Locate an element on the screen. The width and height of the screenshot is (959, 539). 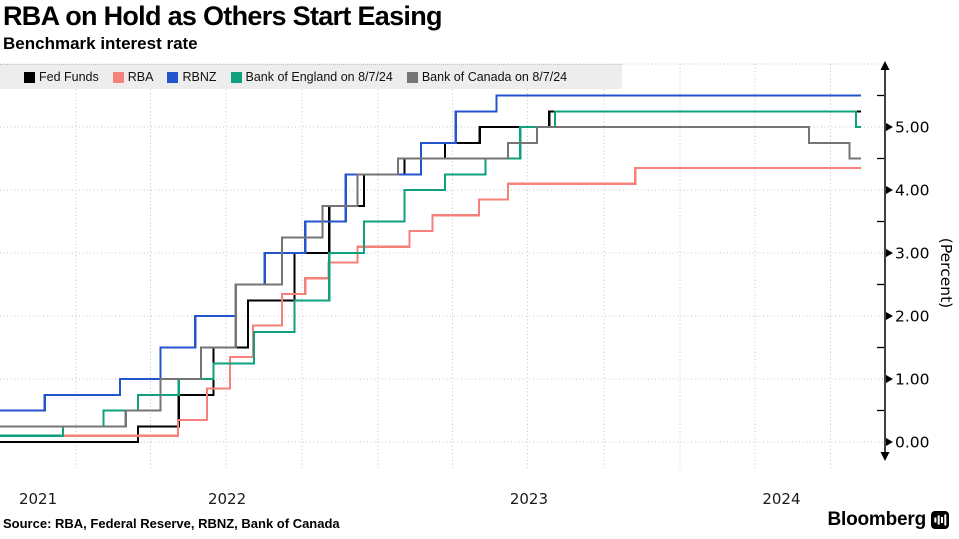
y-axis-tick-label: 5.00 is located at coordinates (912, 128).